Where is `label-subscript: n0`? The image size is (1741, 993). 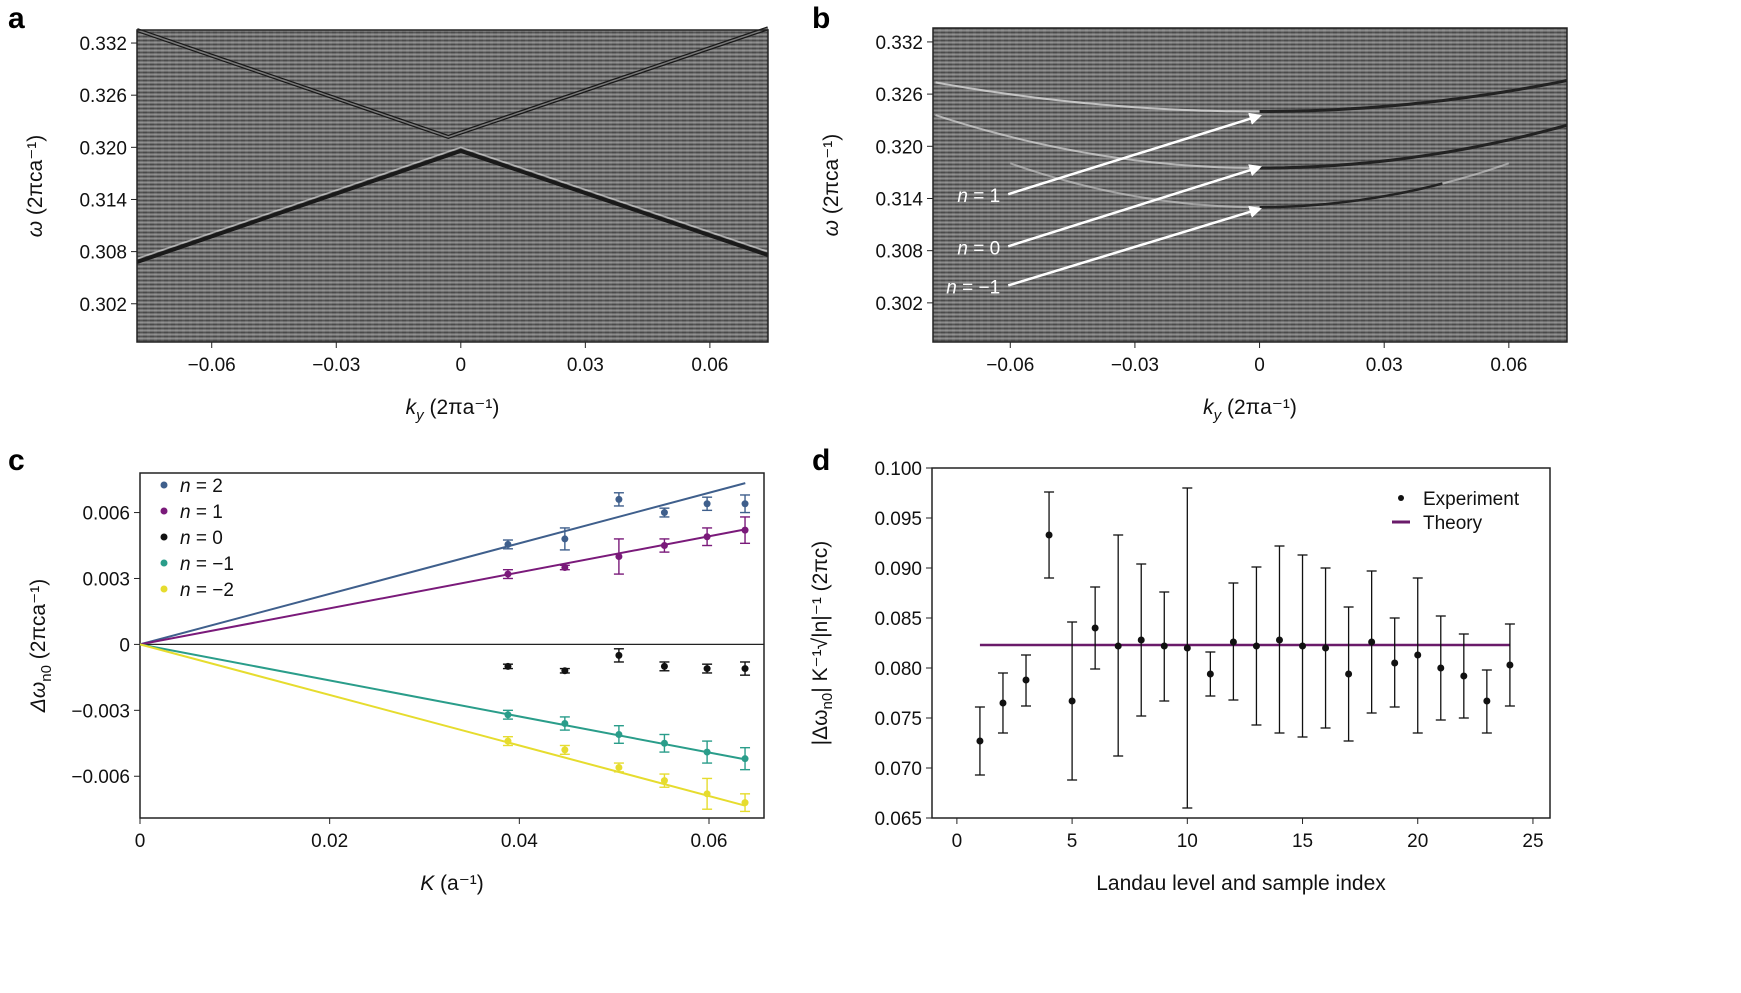 label-subscript: n0 is located at coordinates (827, 701).